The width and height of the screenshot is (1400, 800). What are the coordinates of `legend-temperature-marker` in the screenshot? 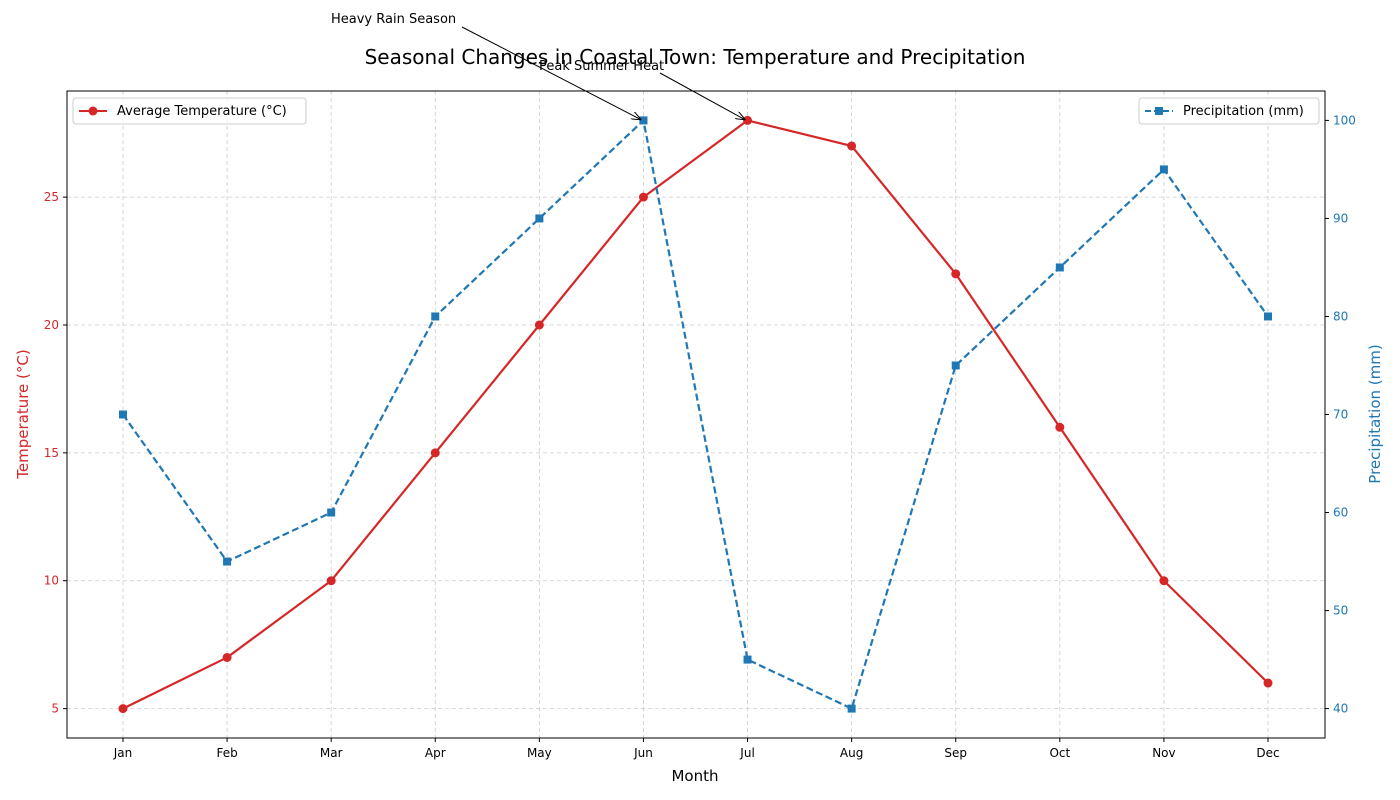 It's located at (93, 111).